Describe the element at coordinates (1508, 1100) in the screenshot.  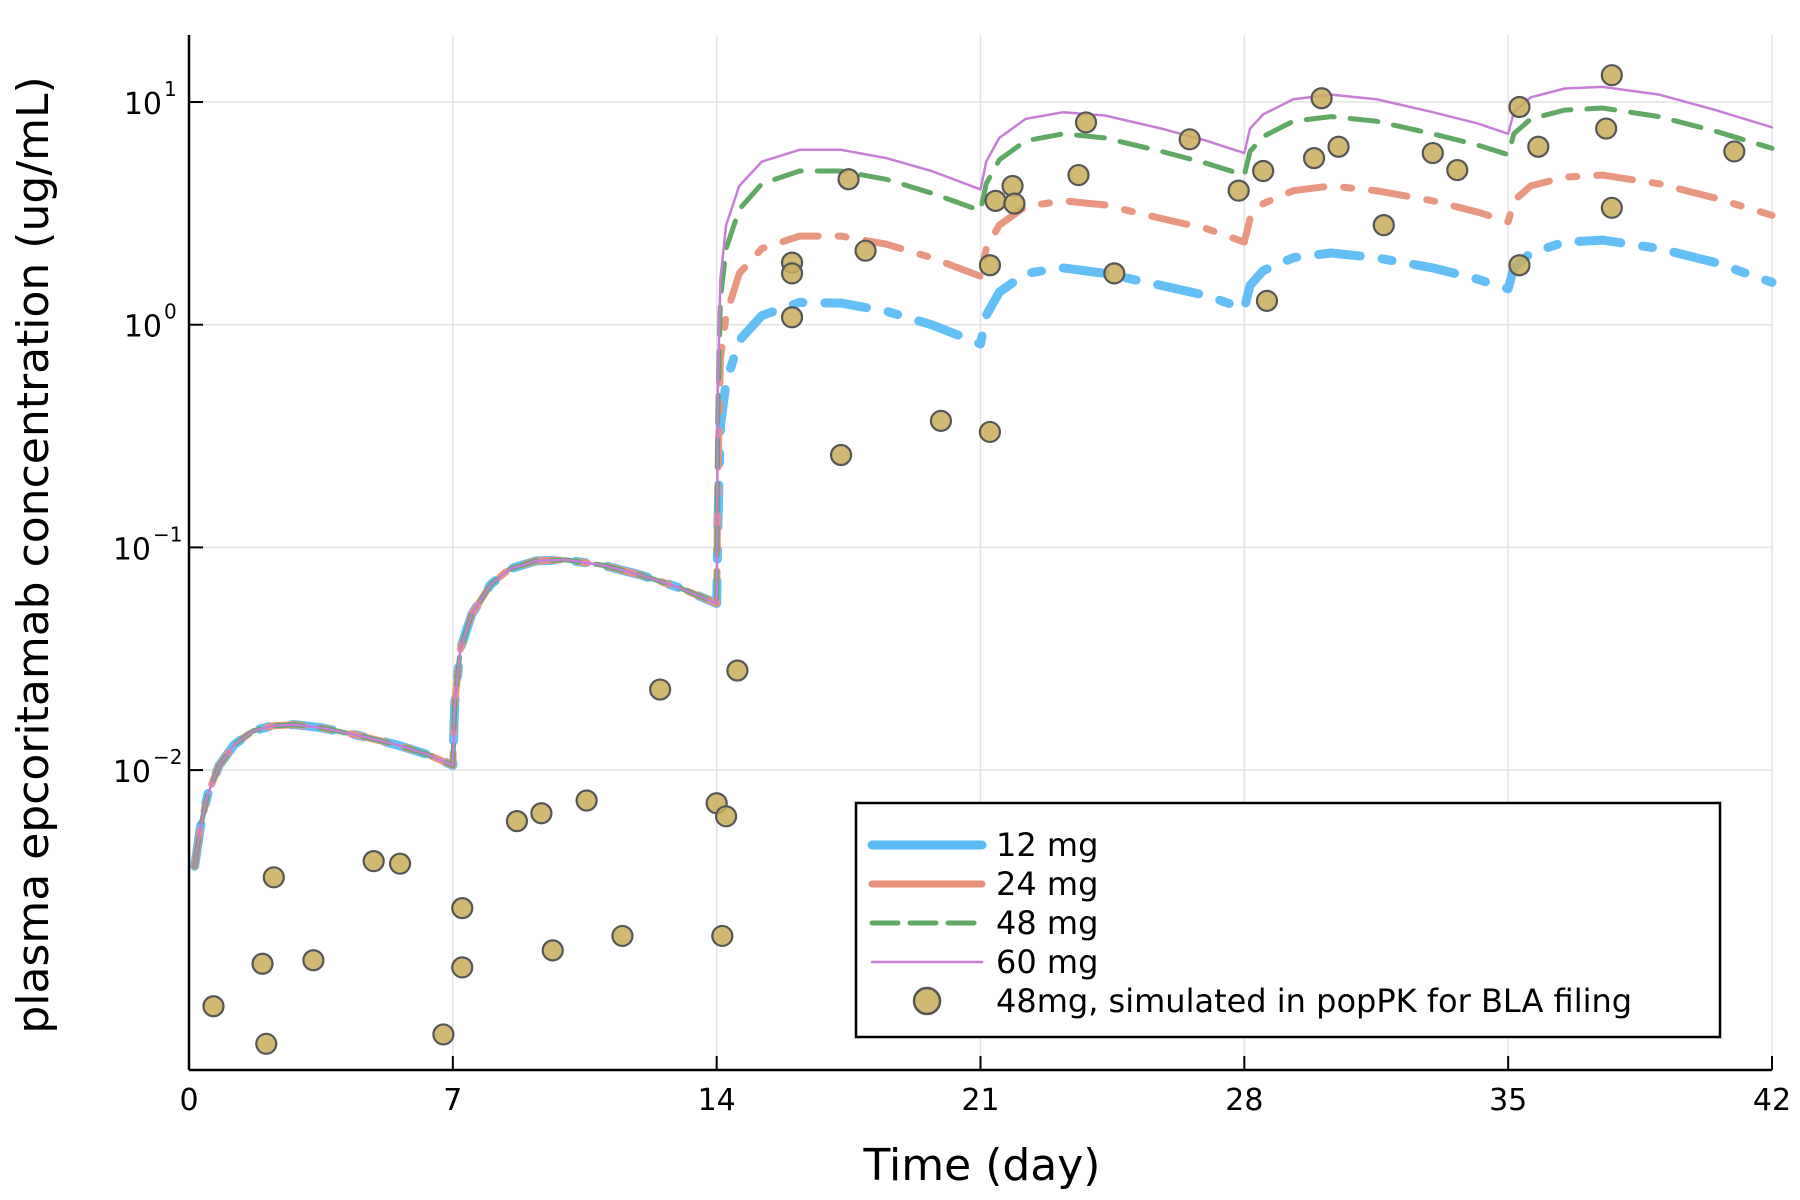
I see `x-tick-label-35: 35` at that location.